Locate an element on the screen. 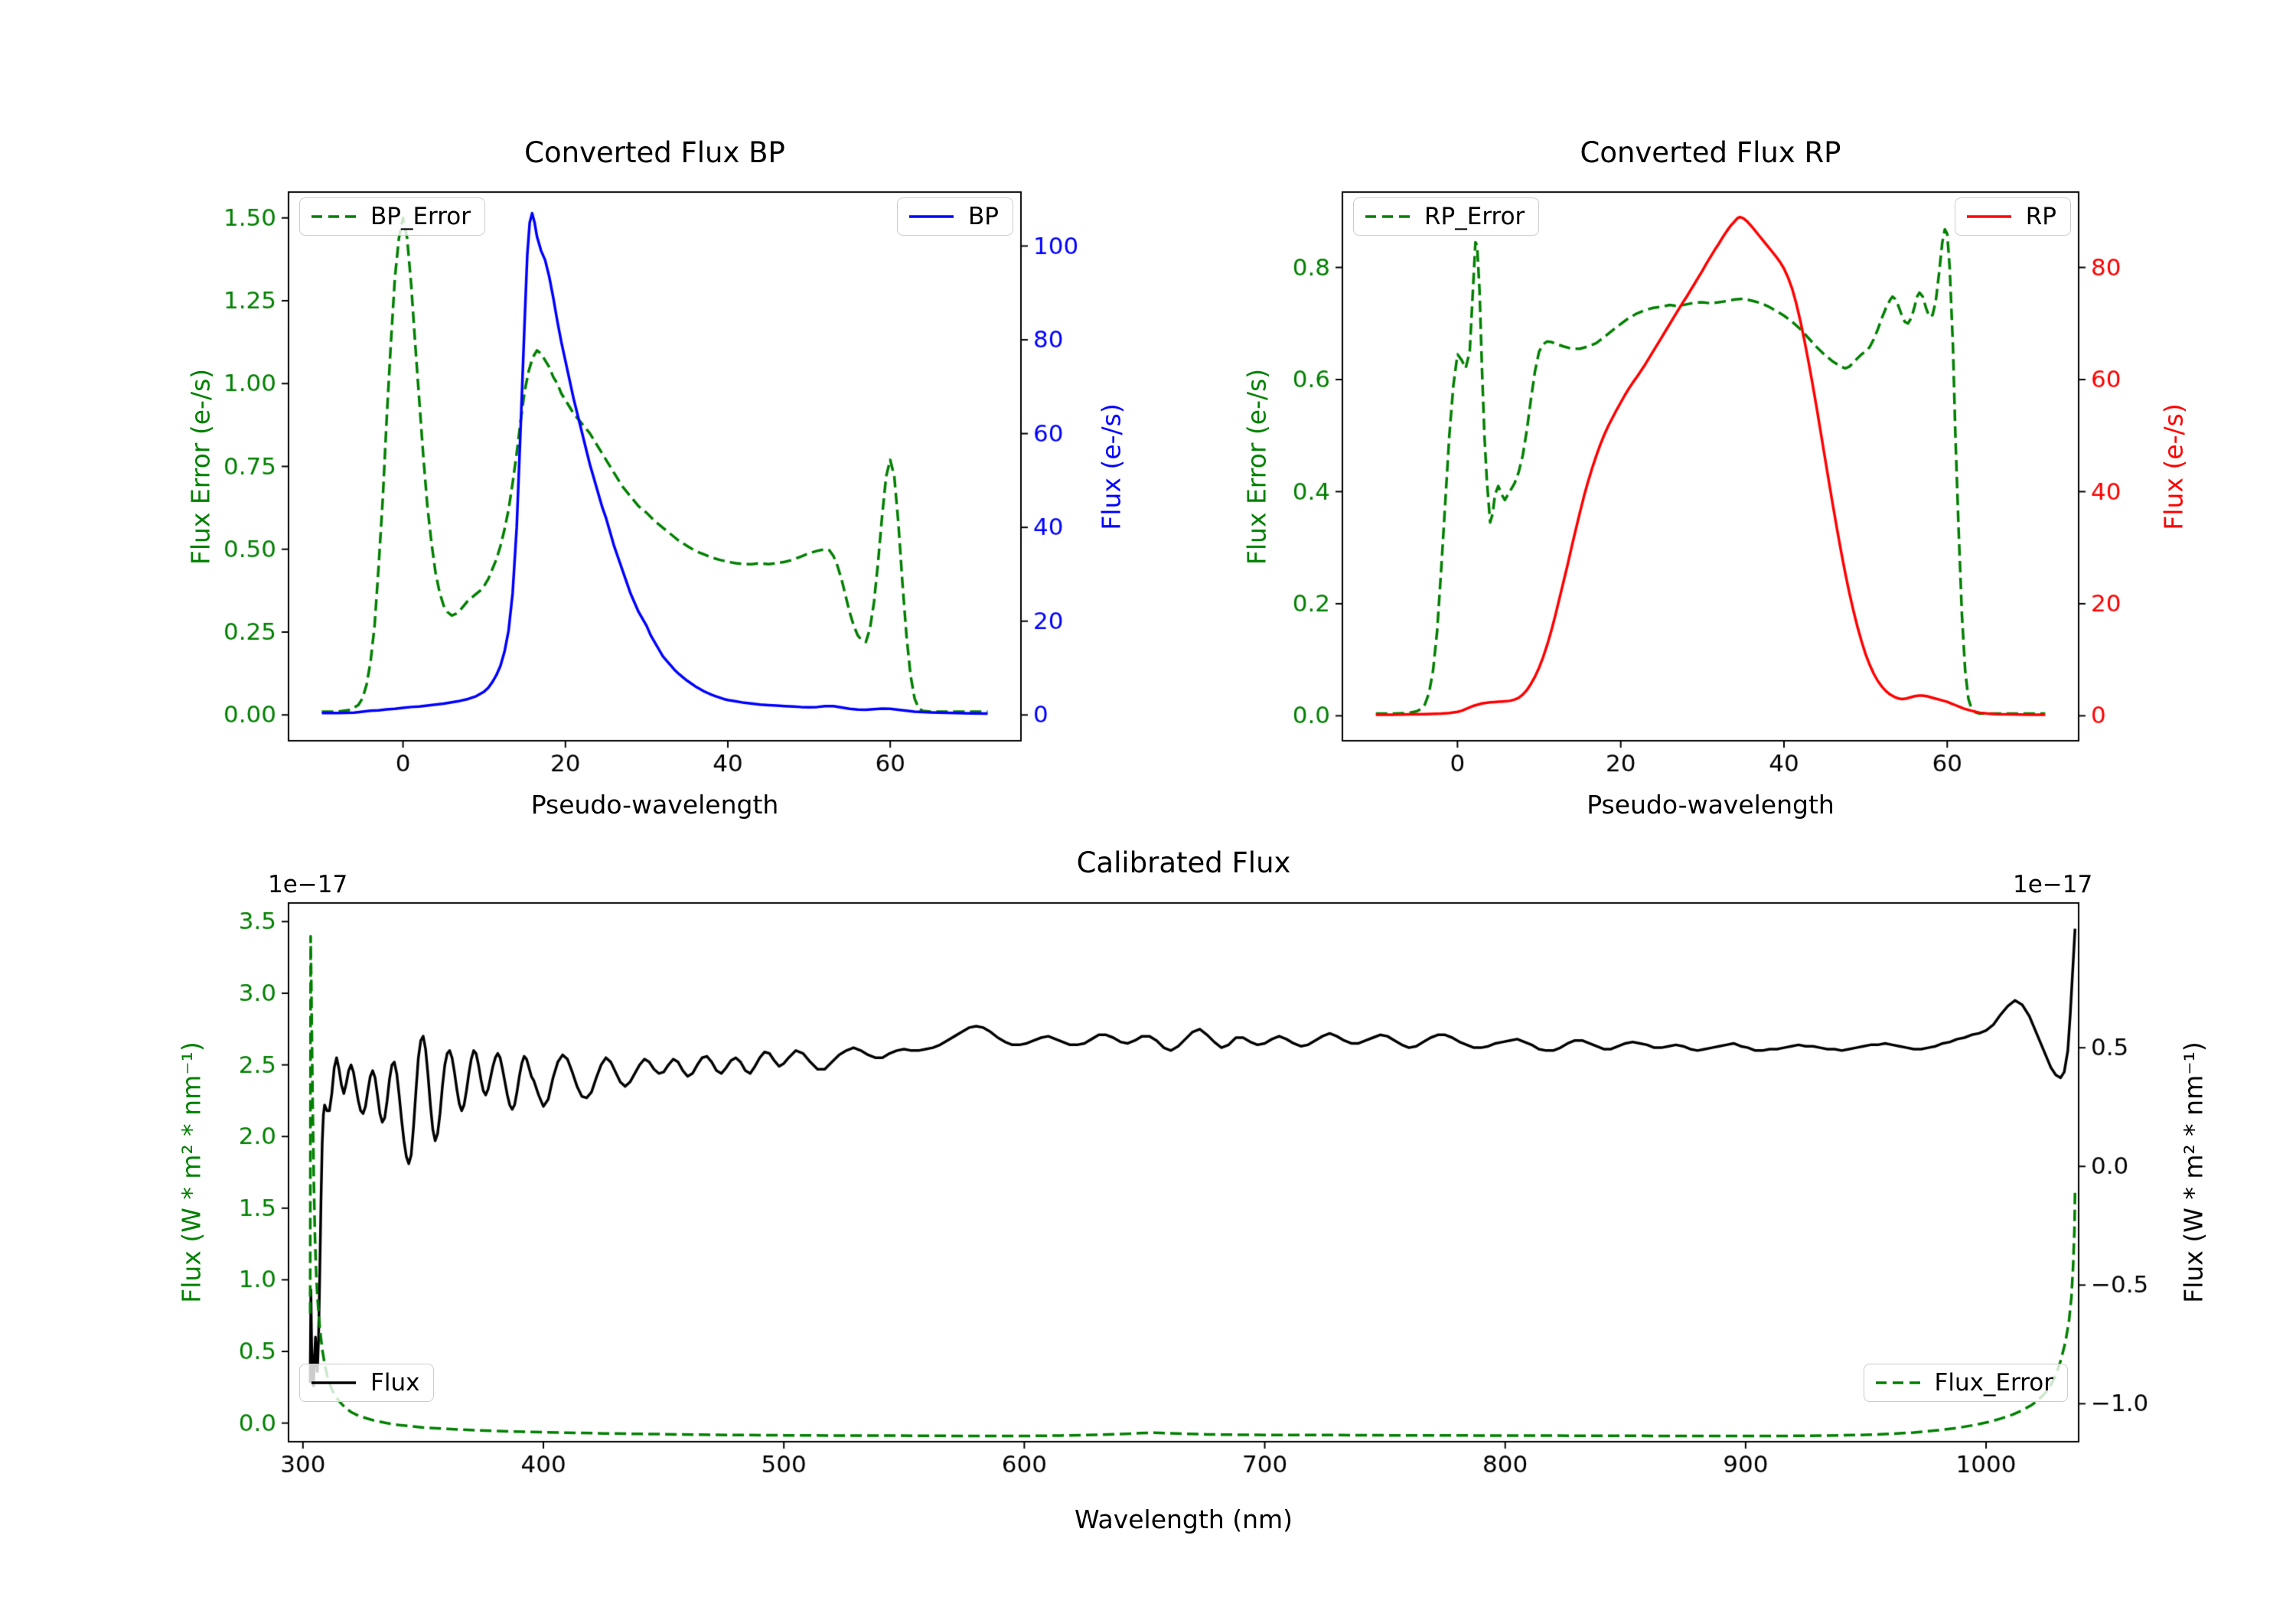 The height and width of the screenshot is (1607, 2296). flux-error-legend: Flux_Error is located at coordinates (1965, 1383).